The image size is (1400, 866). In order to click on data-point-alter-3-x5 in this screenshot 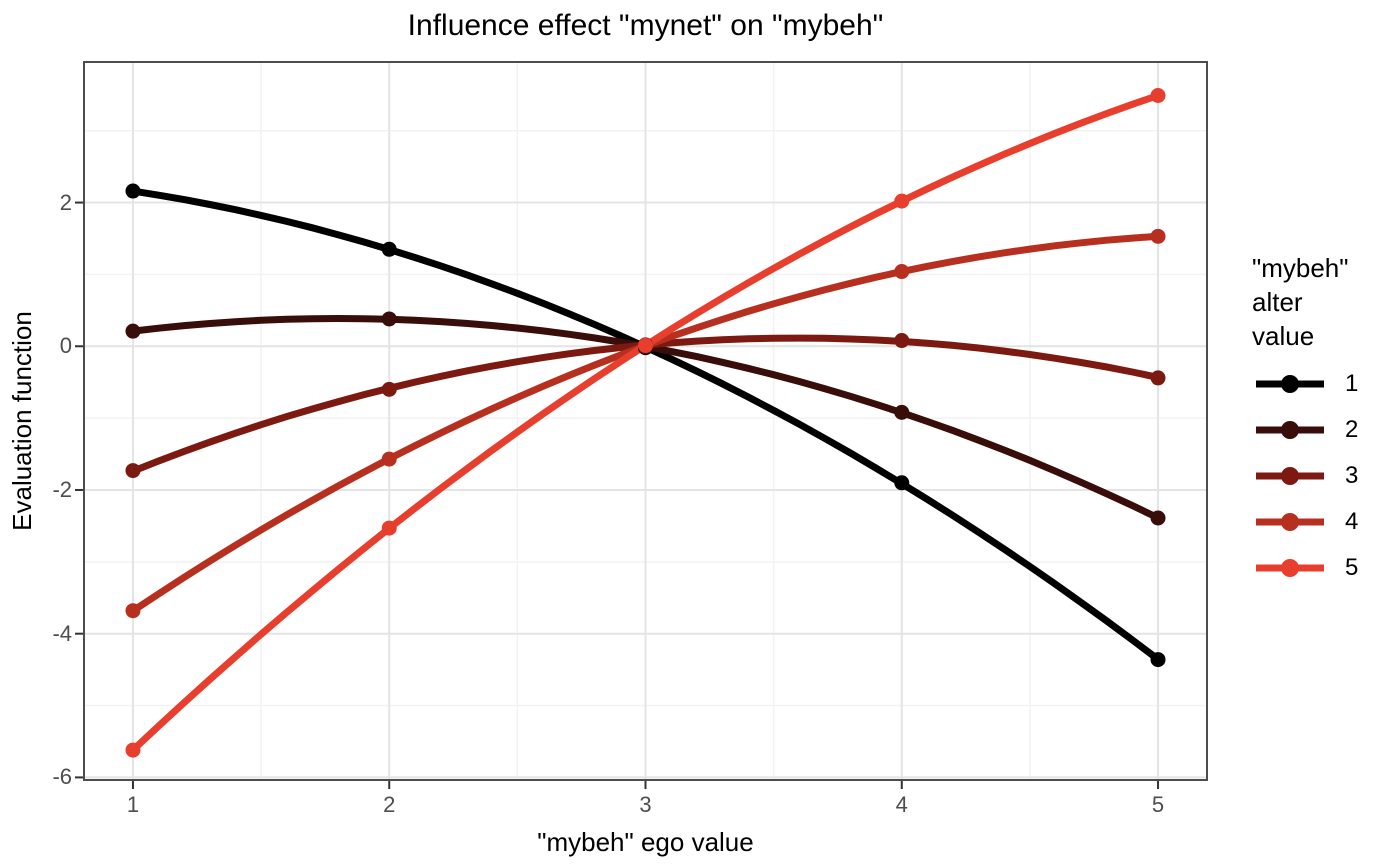, I will do `click(1158, 378)`.